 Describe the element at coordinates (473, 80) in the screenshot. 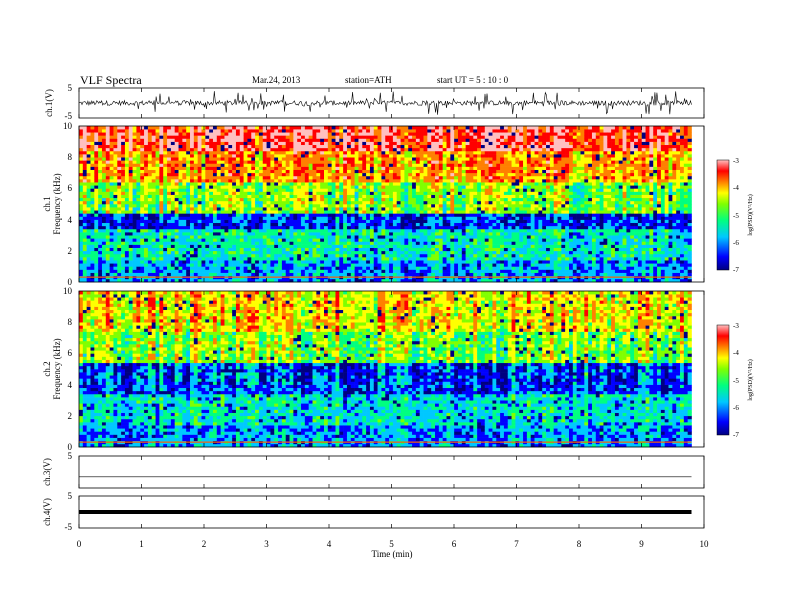

I see `start-time-label: start UT = 5 : 10 : 0` at that location.